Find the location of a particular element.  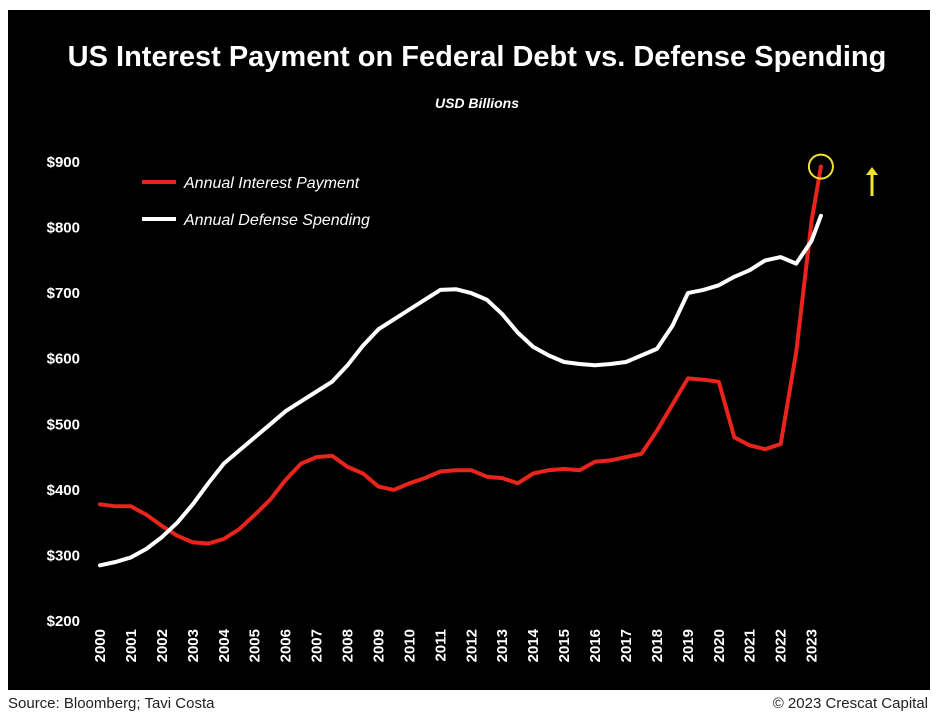

y-tick-label: $600 is located at coordinates (63, 359).